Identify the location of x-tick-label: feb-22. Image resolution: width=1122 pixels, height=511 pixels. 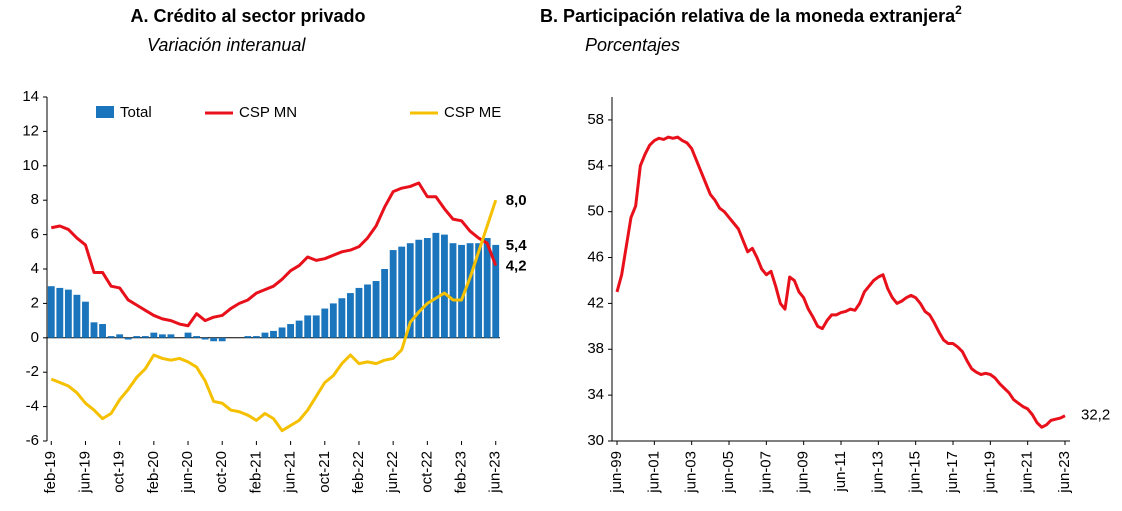
(358, 472).